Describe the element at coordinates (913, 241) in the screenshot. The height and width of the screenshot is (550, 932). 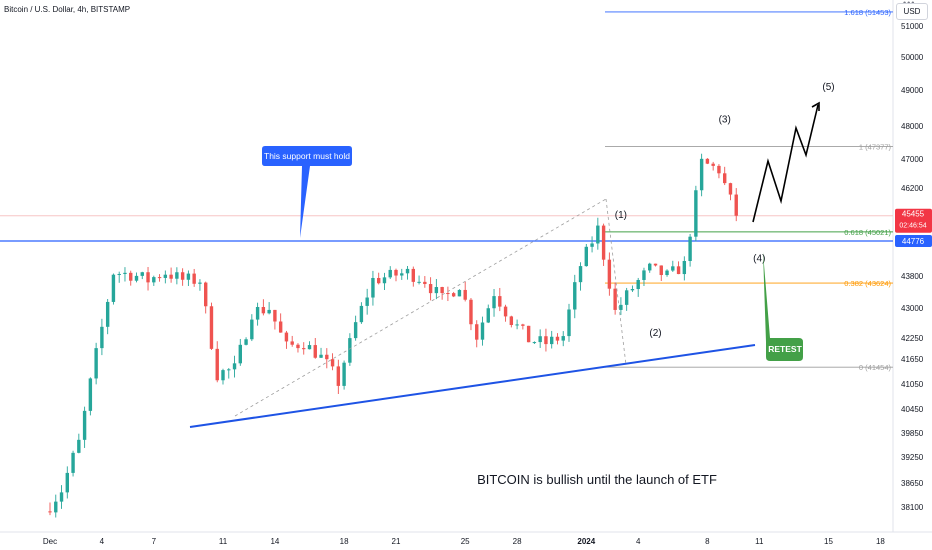
I see `support-price-value: 44776` at that location.